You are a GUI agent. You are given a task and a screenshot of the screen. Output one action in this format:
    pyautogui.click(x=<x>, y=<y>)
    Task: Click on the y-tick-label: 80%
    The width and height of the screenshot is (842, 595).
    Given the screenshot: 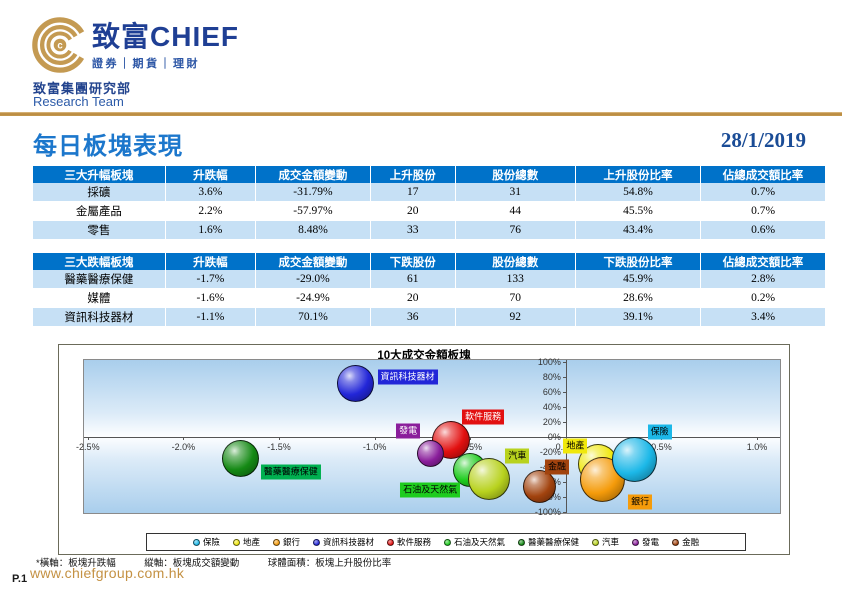 What is the action you would take?
    pyautogui.click(x=551, y=376)
    